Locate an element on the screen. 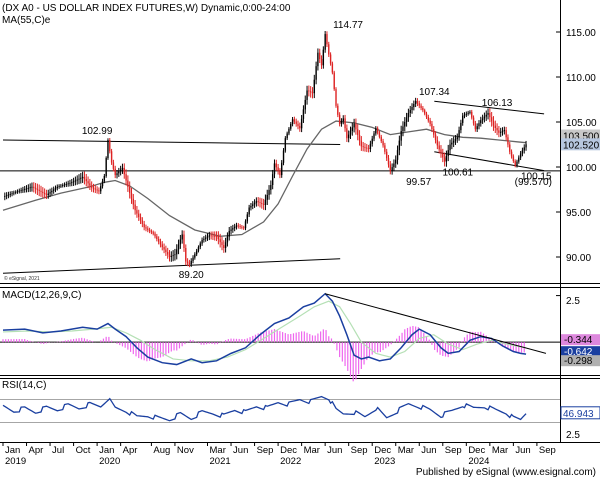 The width and height of the screenshot is (600, 484). ma-indicator-label: MA(55,C)e is located at coordinates (26, 20).